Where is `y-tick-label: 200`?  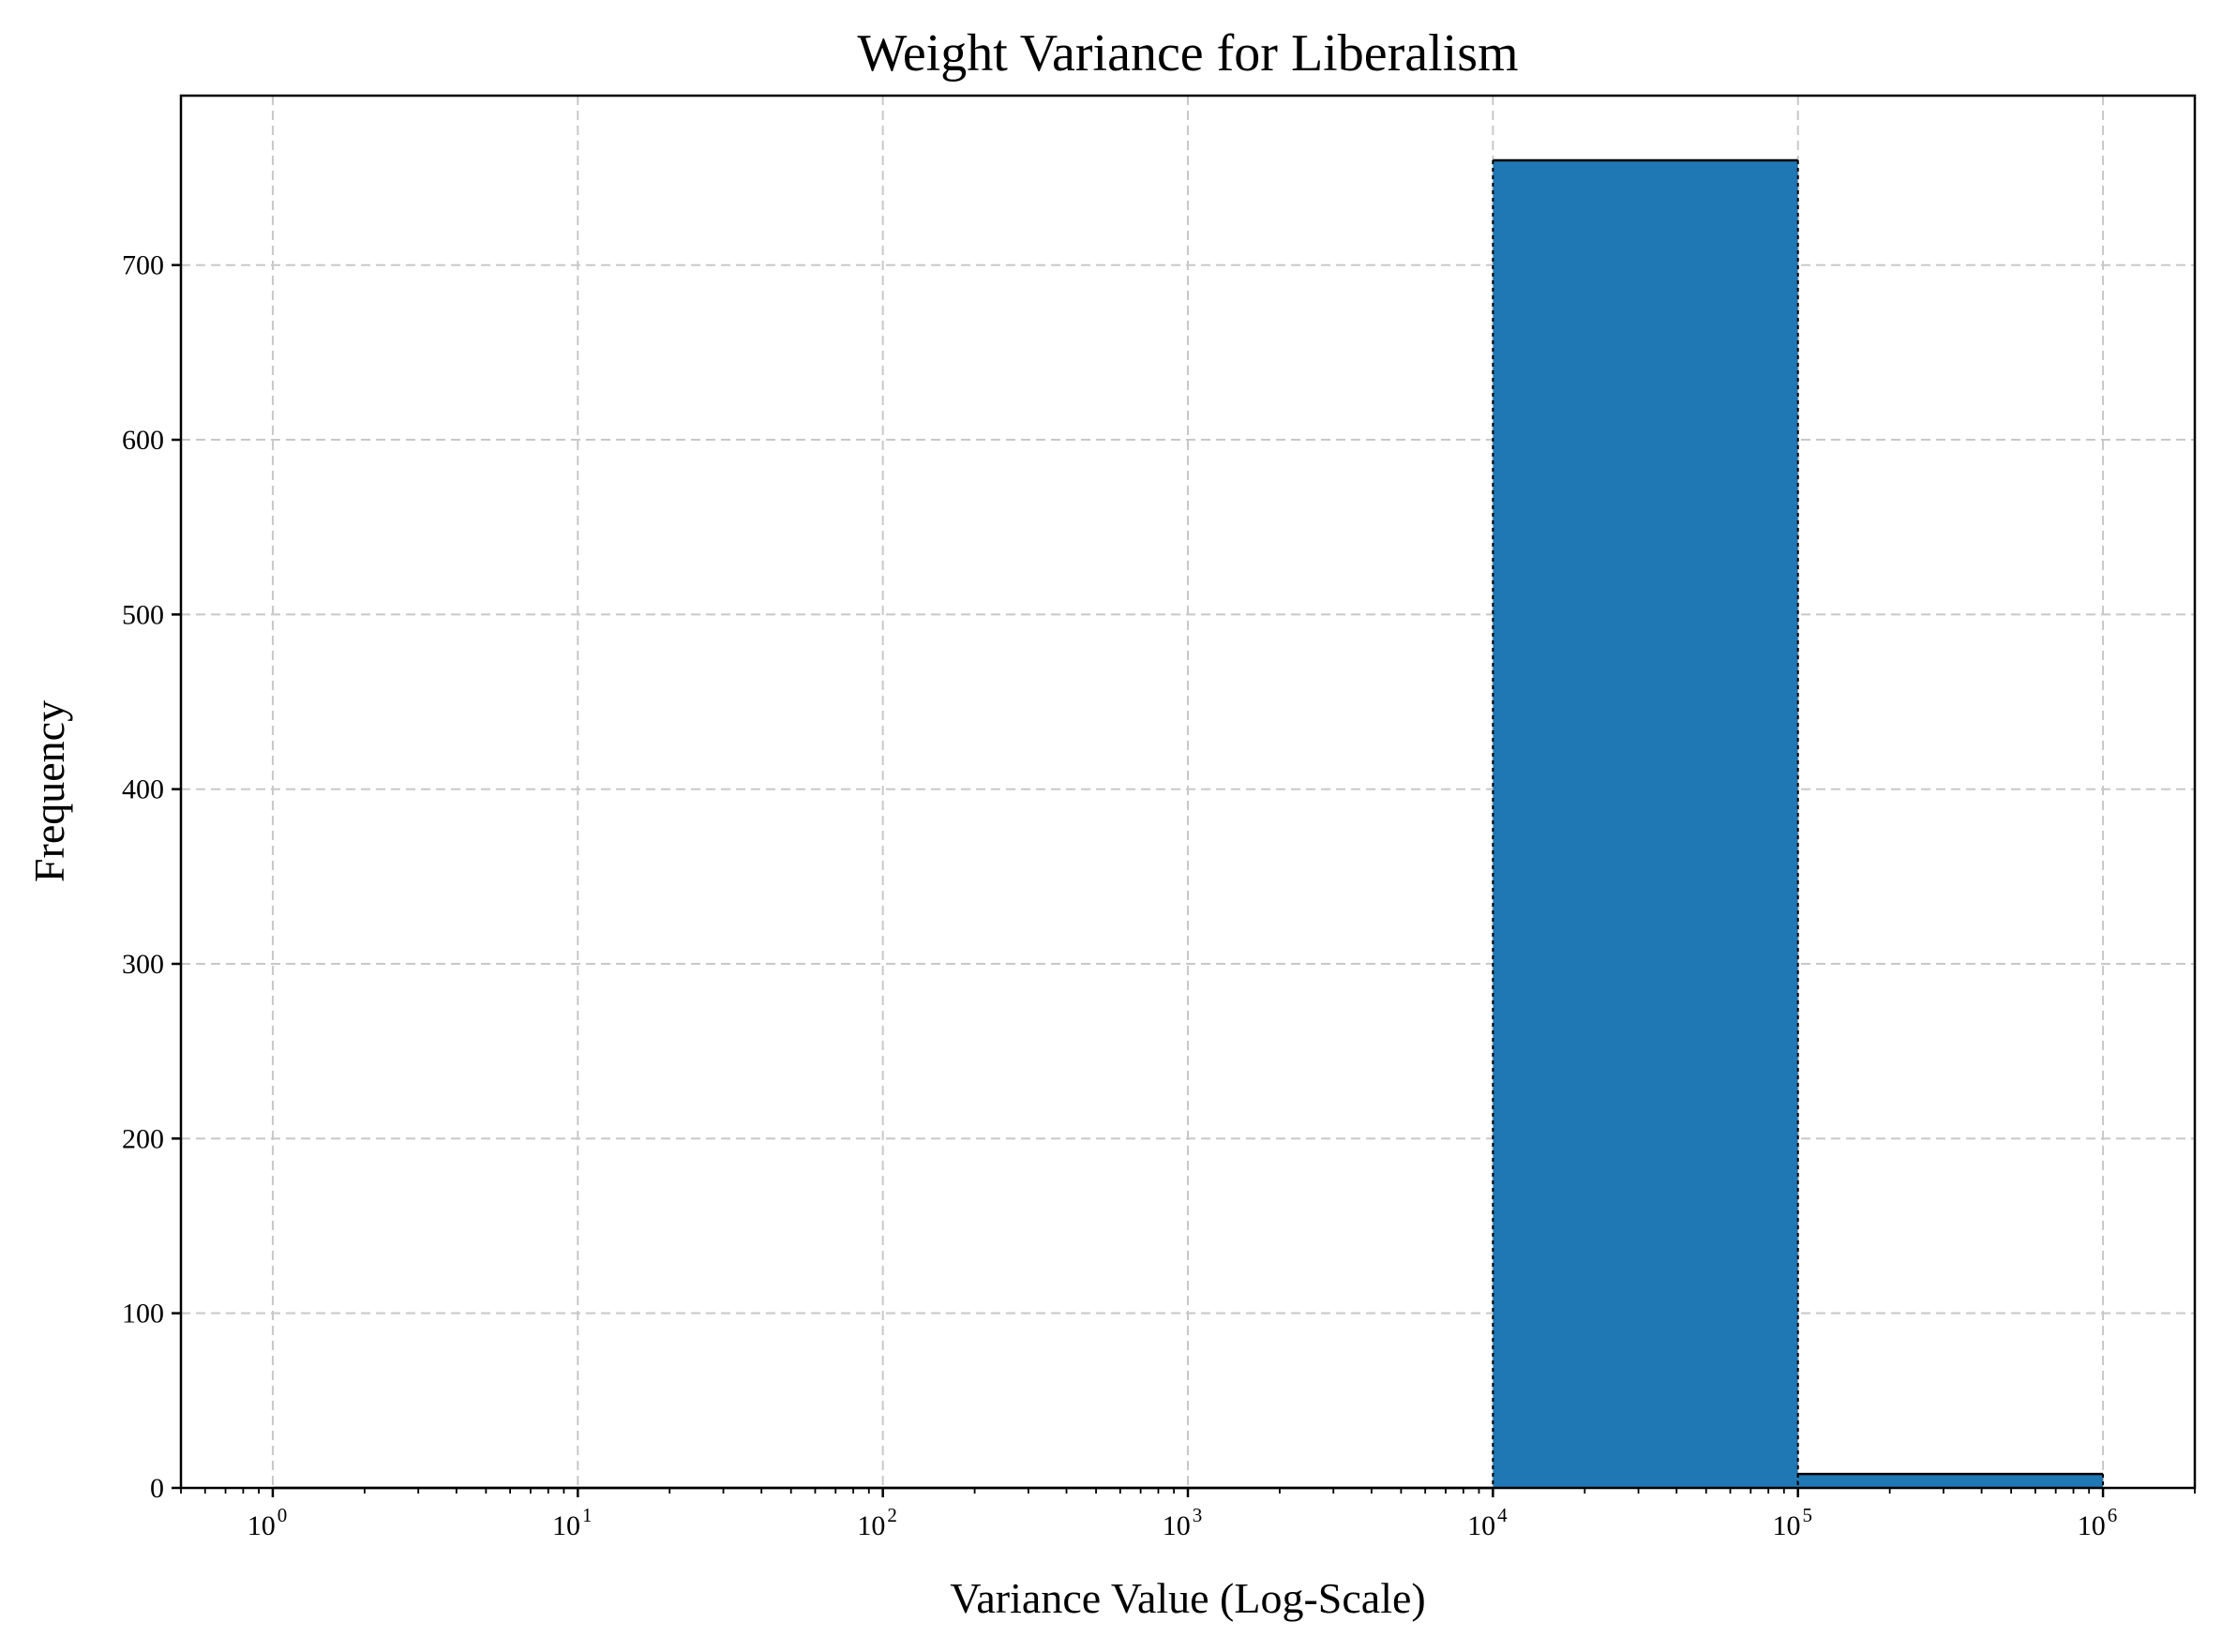 y-tick-label: 200 is located at coordinates (143, 1138).